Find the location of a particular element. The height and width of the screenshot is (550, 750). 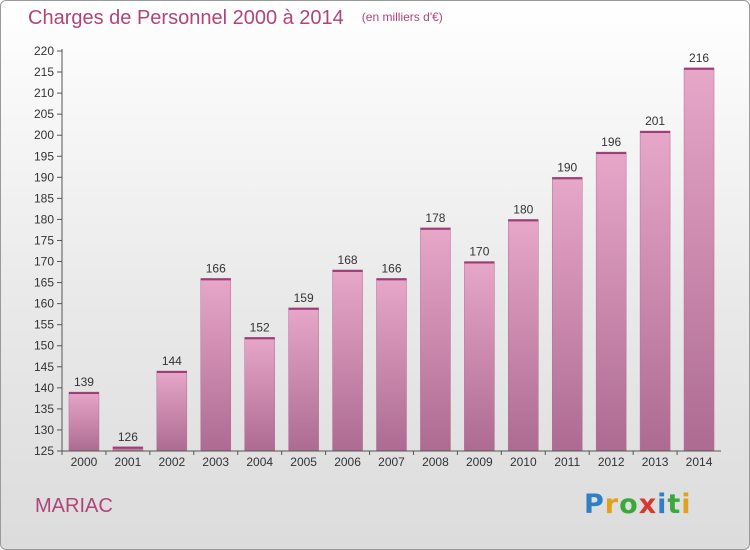

data-label-2000: 139 is located at coordinates (84, 382).